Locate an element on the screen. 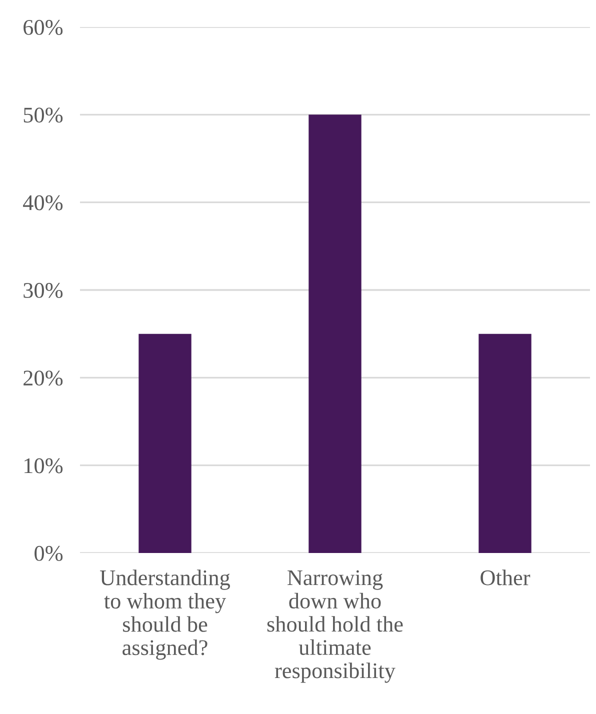 This screenshot has width=596, height=714. y-tick-label: 20% is located at coordinates (43, 378).